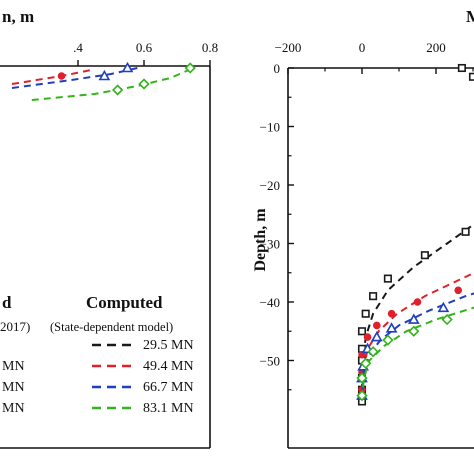 This screenshot has width=474, height=474. I want to click on right-x-tick-label: −200, so click(288, 47).